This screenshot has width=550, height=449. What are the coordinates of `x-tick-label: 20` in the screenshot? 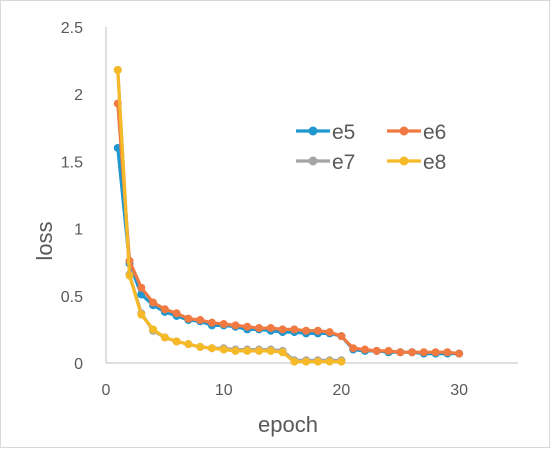 It's located at (342, 390).